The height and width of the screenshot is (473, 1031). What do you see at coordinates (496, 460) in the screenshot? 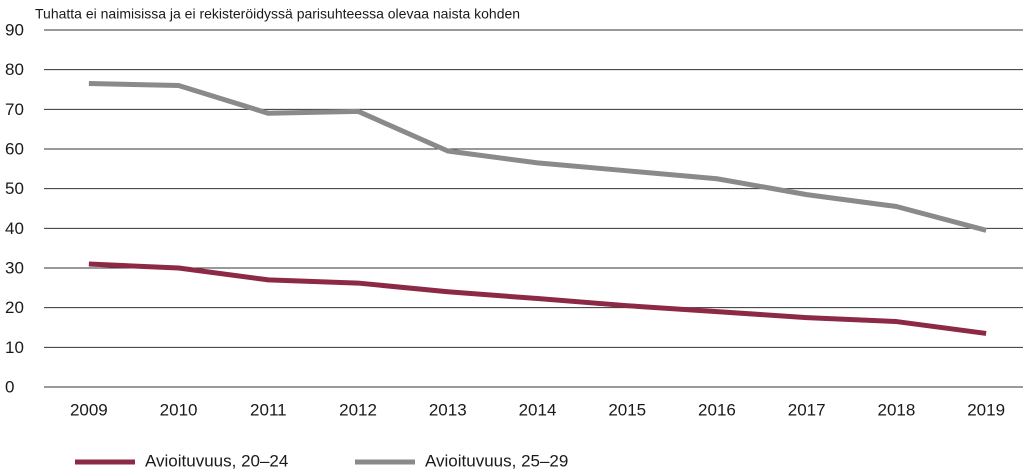
I see `legend-label: Avioituvuus, 25–29` at bounding box center [496, 460].